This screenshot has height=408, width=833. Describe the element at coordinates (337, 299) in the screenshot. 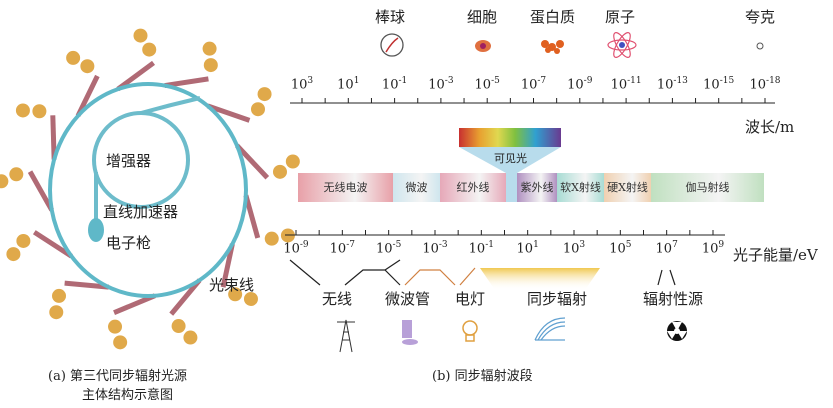

I see `source-radio: 无线` at that location.